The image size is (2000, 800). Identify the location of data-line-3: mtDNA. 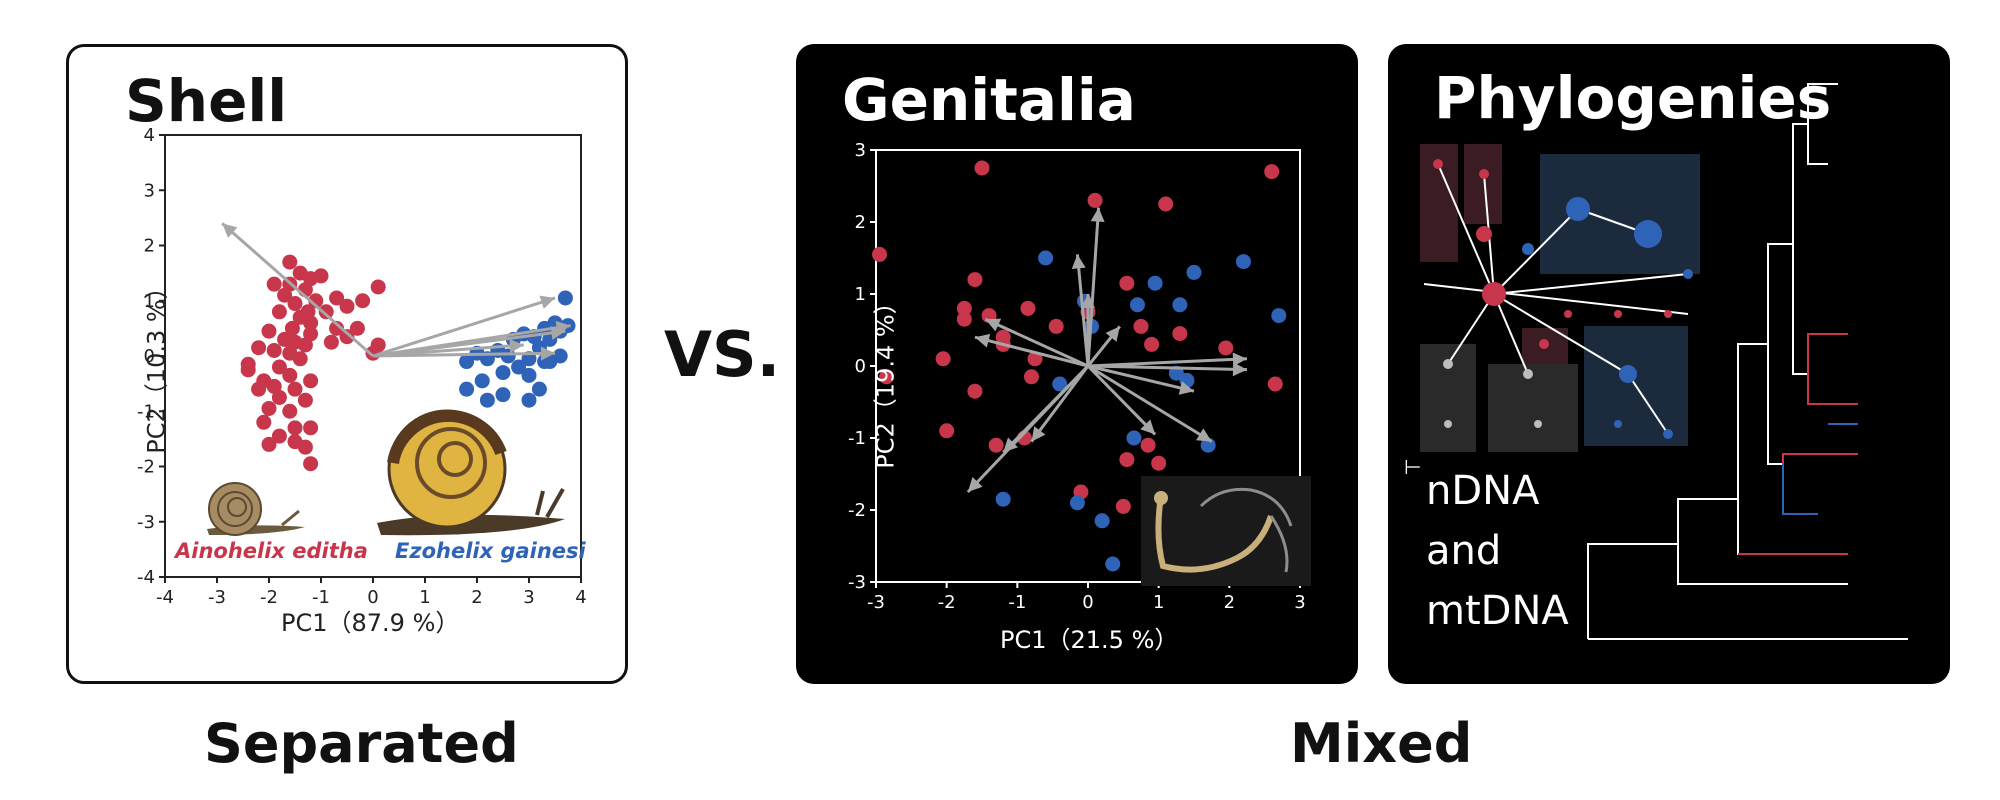
(1497, 611).